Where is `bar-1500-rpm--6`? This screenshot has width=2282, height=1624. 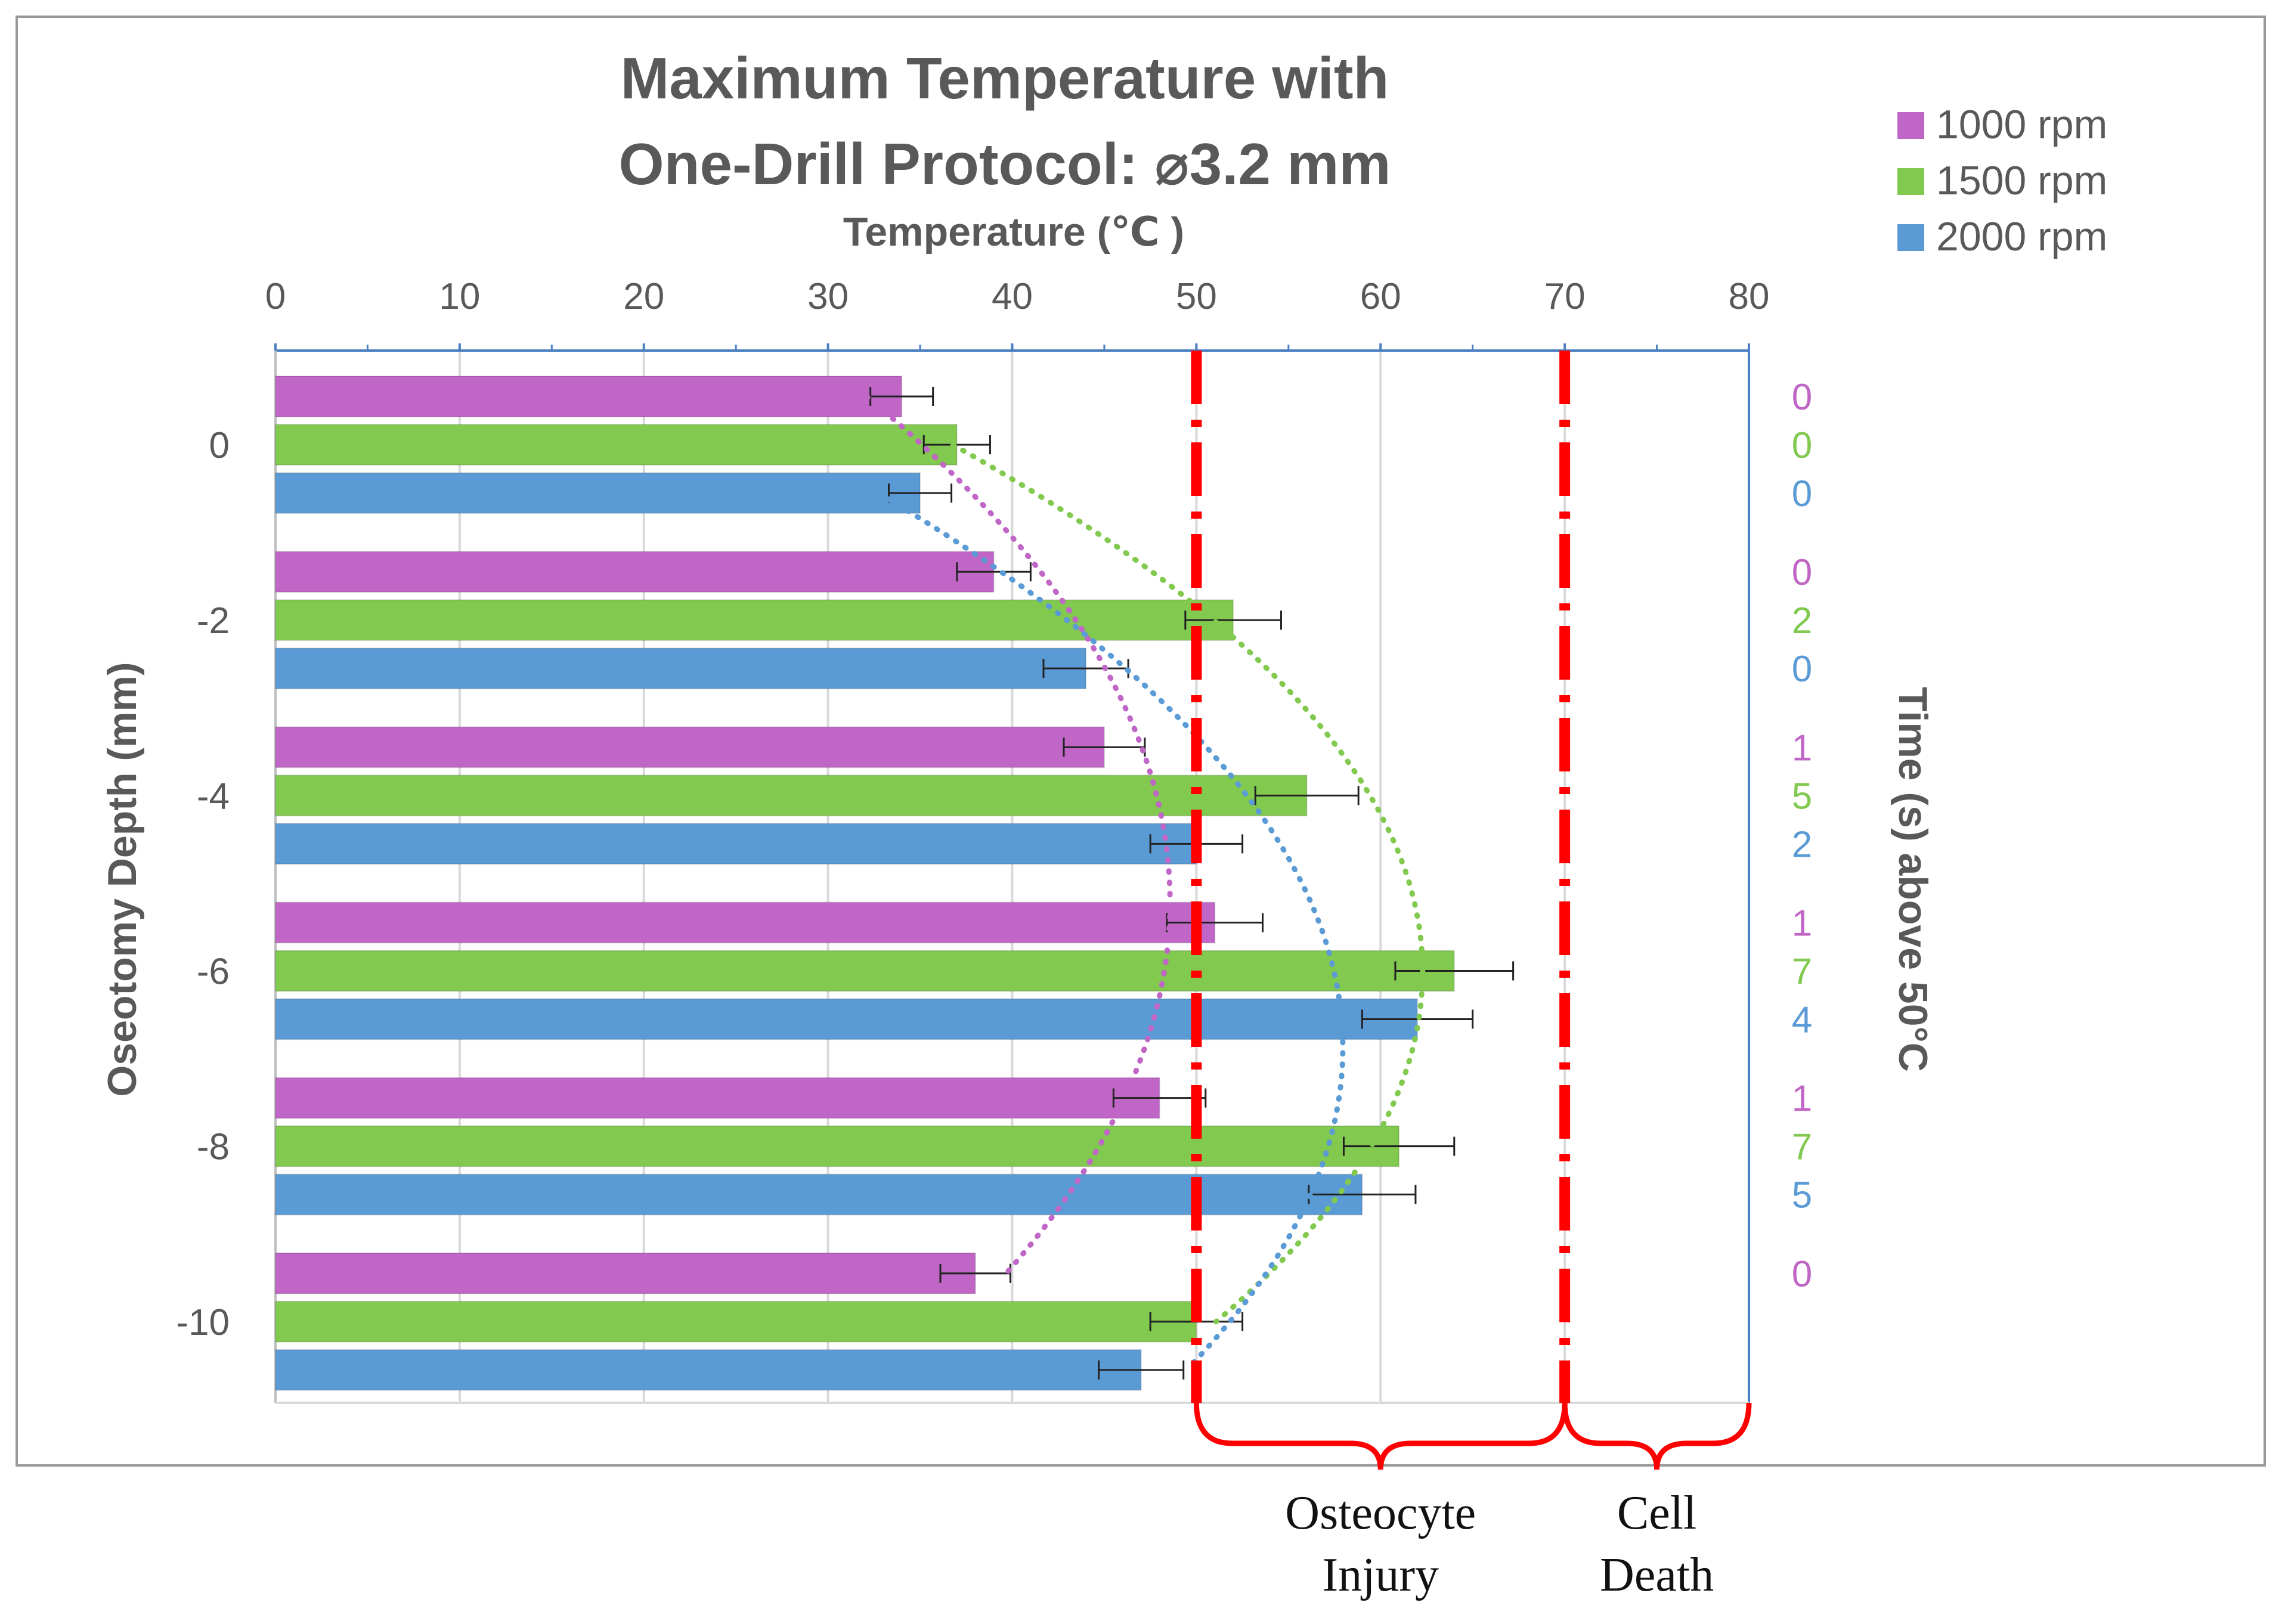
bar-1500-rpm--6 is located at coordinates (865, 971).